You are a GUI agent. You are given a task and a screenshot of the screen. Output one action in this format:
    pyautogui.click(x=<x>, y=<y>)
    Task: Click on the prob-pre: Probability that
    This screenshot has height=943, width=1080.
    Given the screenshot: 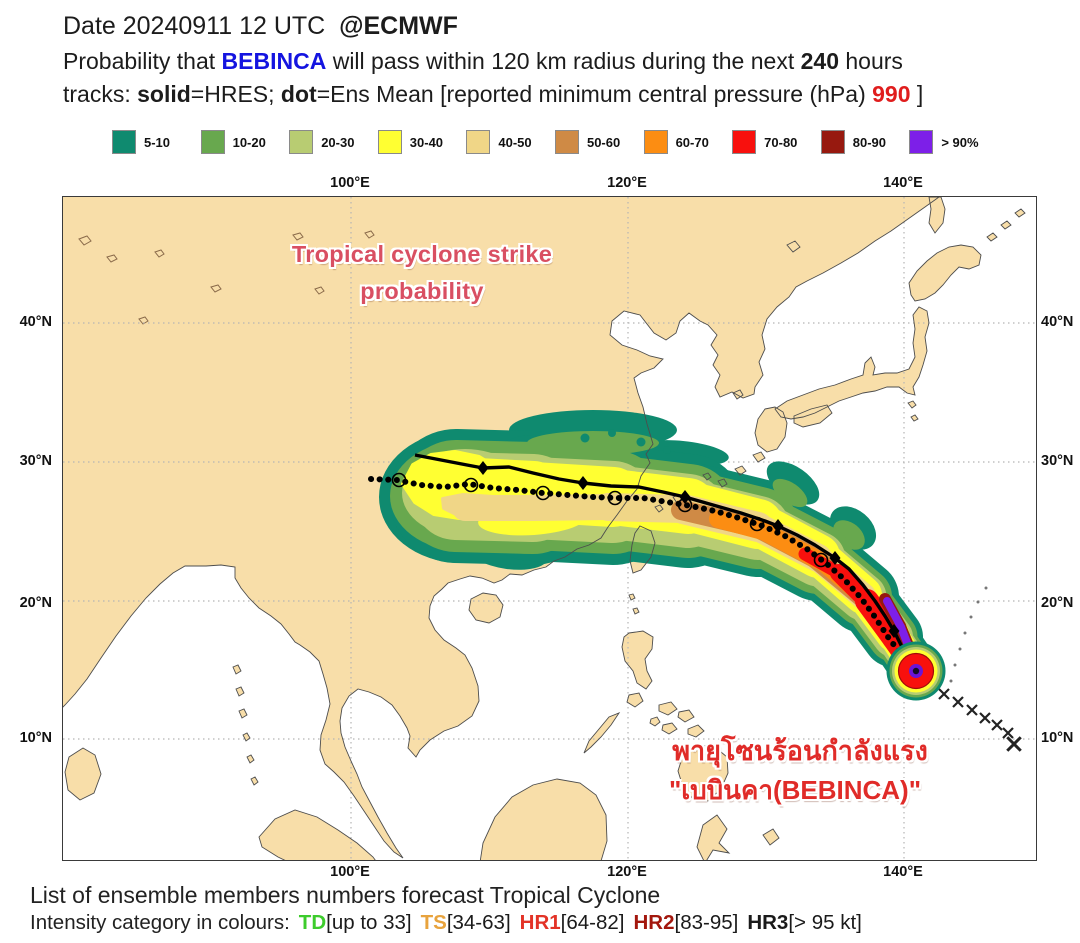 What is the action you would take?
    pyautogui.click(x=142, y=61)
    